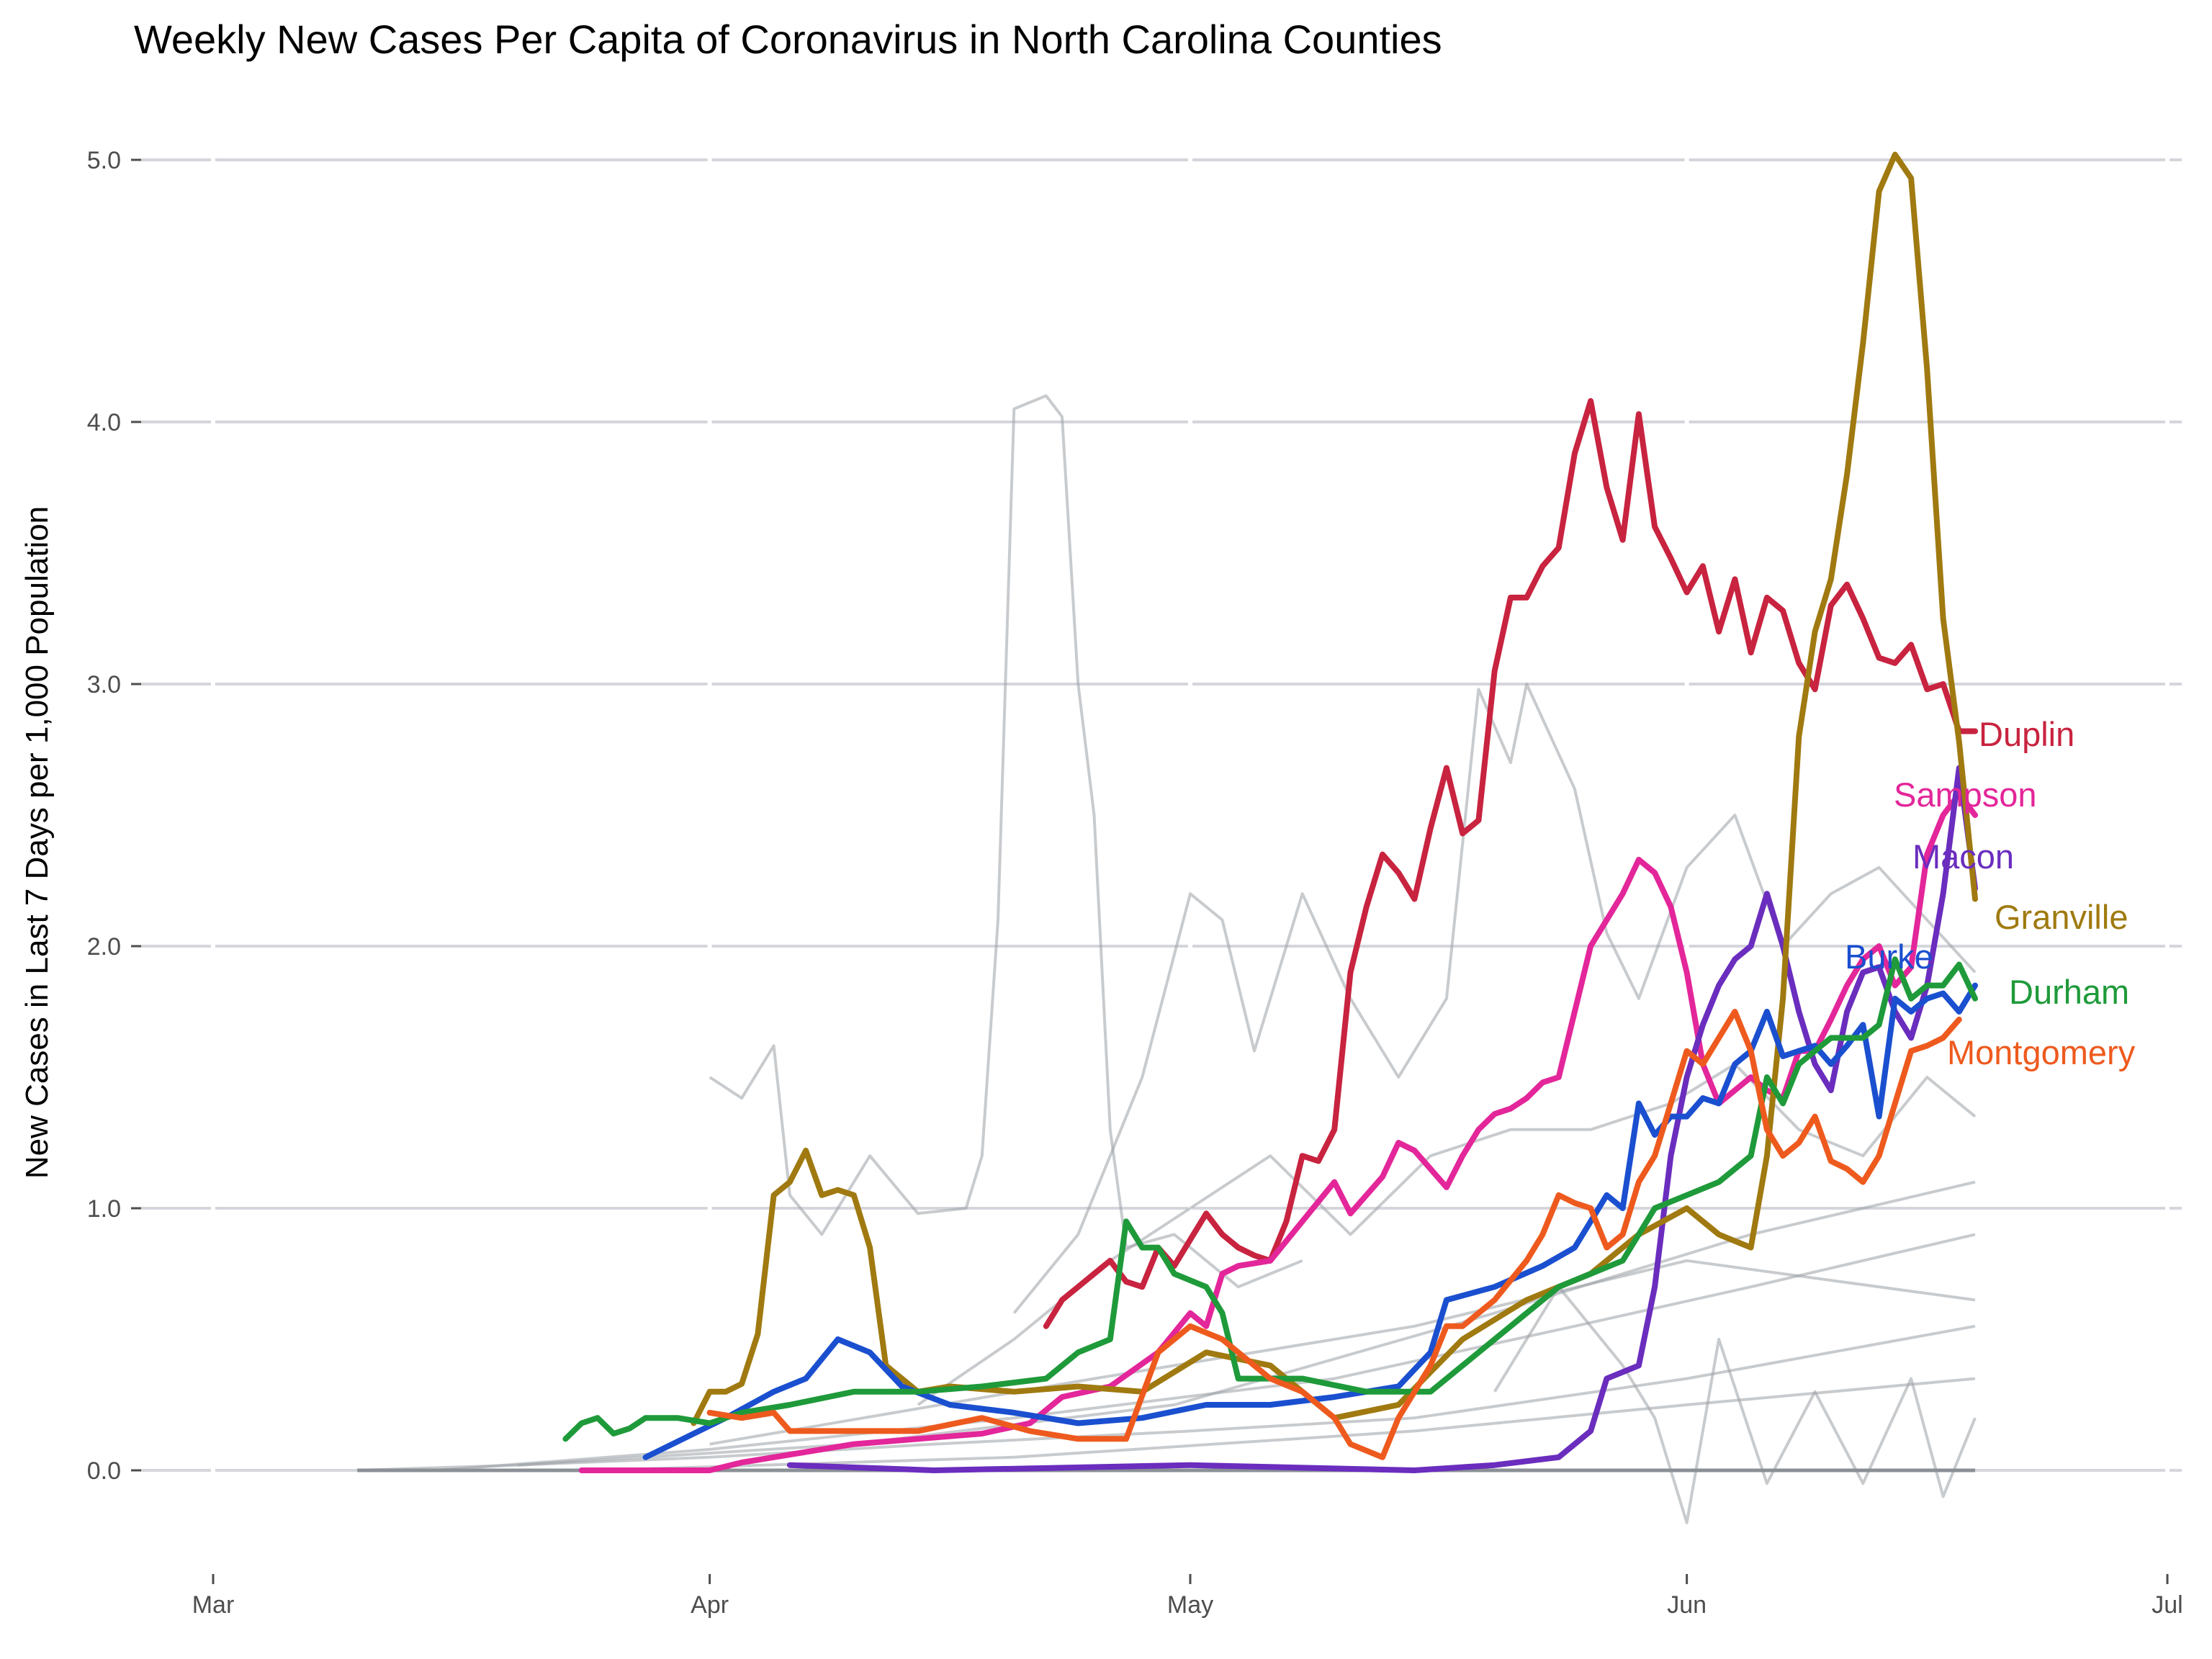 This screenshot has width=2212, height=1659. Describe the element at coordinates (2167, 1605) in the screenshot. I see `x-tick-label: Jul` at that location.